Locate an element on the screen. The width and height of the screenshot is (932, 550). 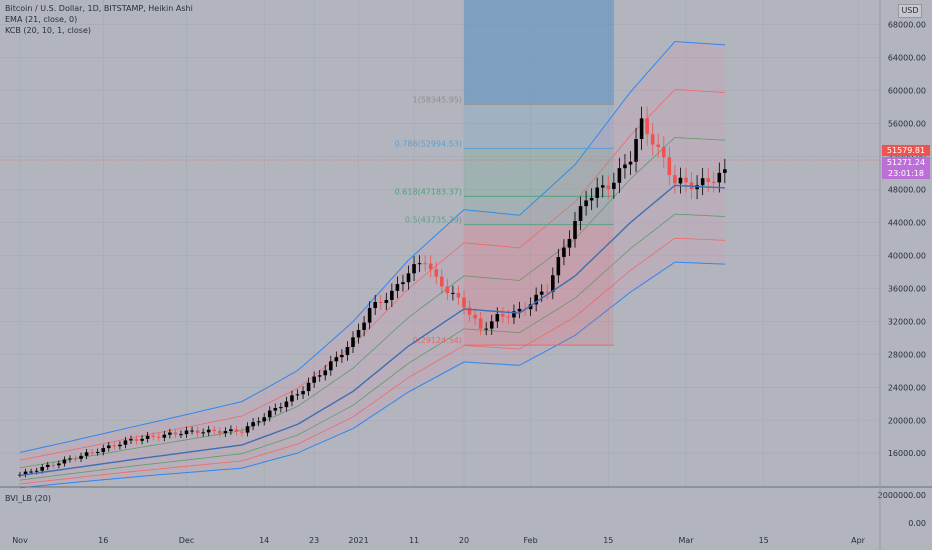
indicator-kcb-legend: KCB (20, 10, 1, close) is located at coordinates (48, 30).